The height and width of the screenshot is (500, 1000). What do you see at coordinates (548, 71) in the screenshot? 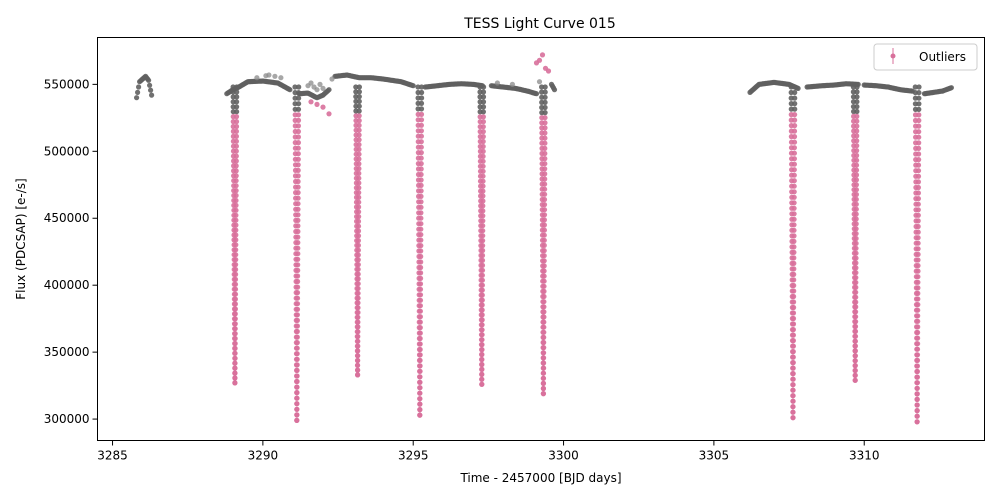
I see `outlier-point` at bounding box center [548, 71].